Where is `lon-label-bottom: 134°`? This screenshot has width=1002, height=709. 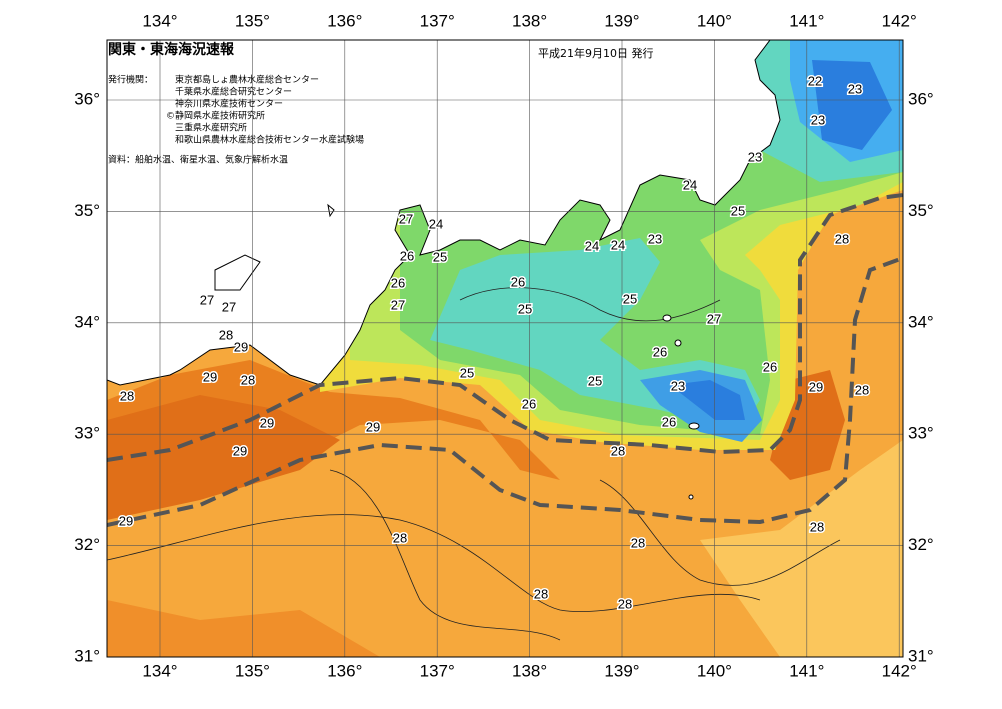 lon-label-bottom: 134° is located at coordinates (159, 670).